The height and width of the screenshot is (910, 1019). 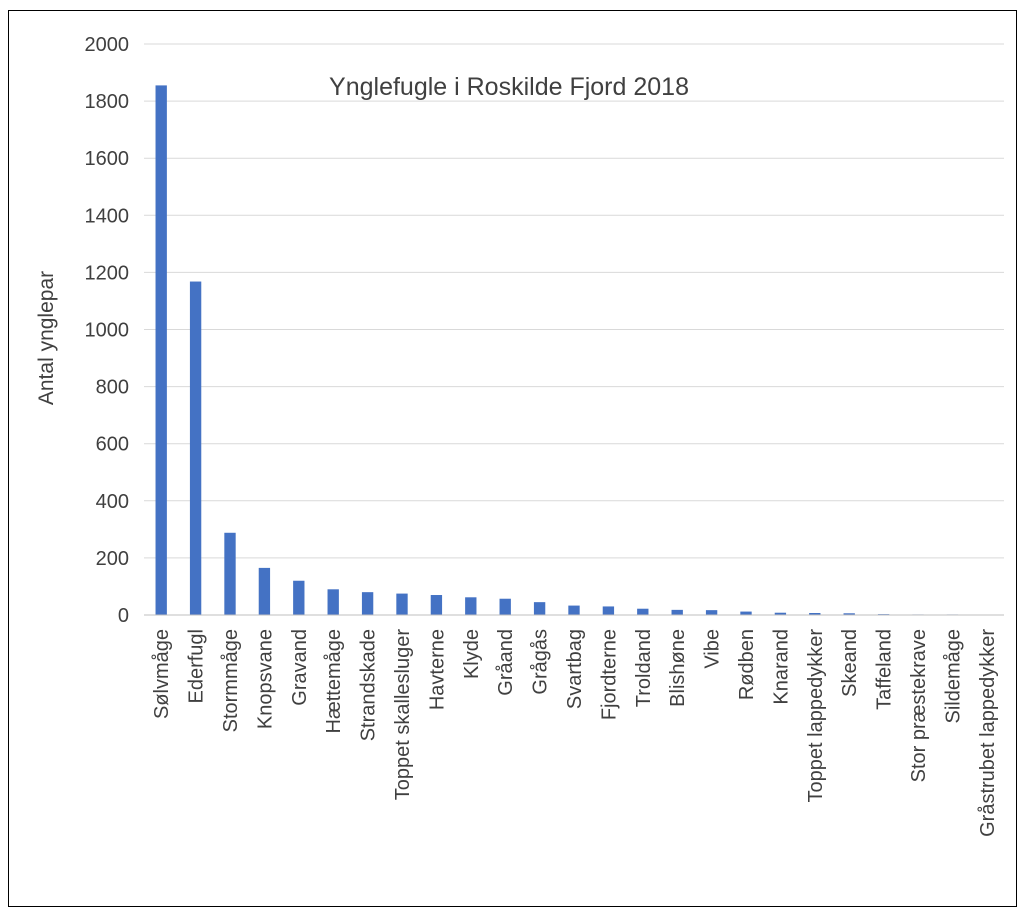 I want to click on y-tick-label: 1200, so click(x=107, y=273).